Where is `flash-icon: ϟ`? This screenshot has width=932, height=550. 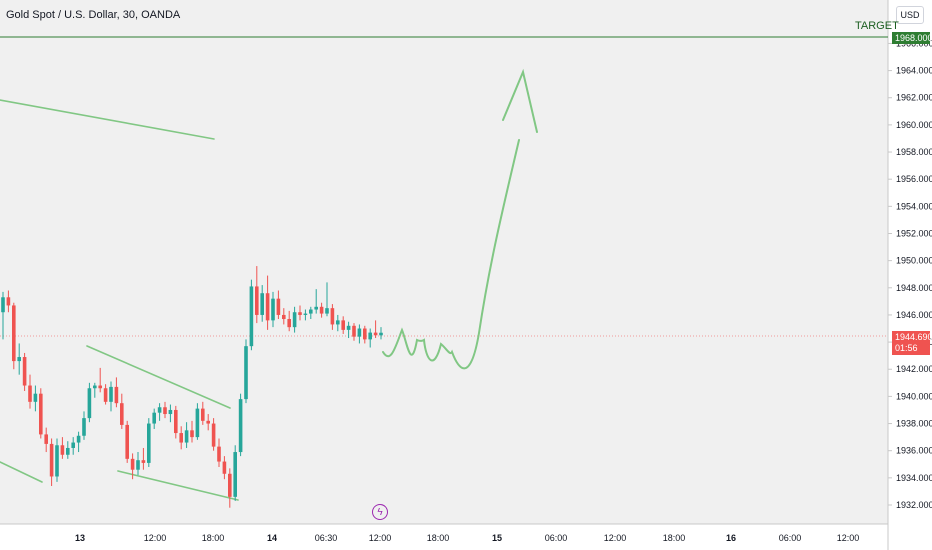
flash-icon: ϟ is located at coordinates (380, 512).